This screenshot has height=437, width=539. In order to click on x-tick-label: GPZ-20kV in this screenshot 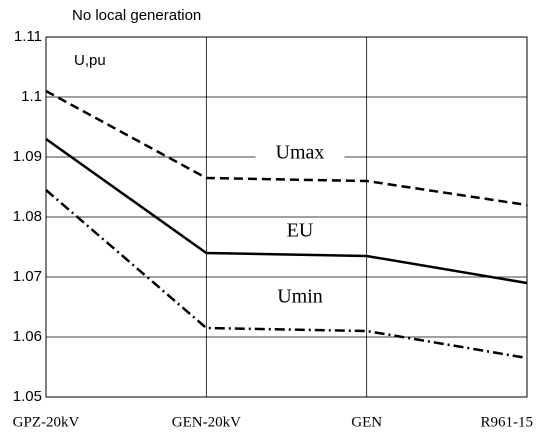, I will do `click(46, 422)`.